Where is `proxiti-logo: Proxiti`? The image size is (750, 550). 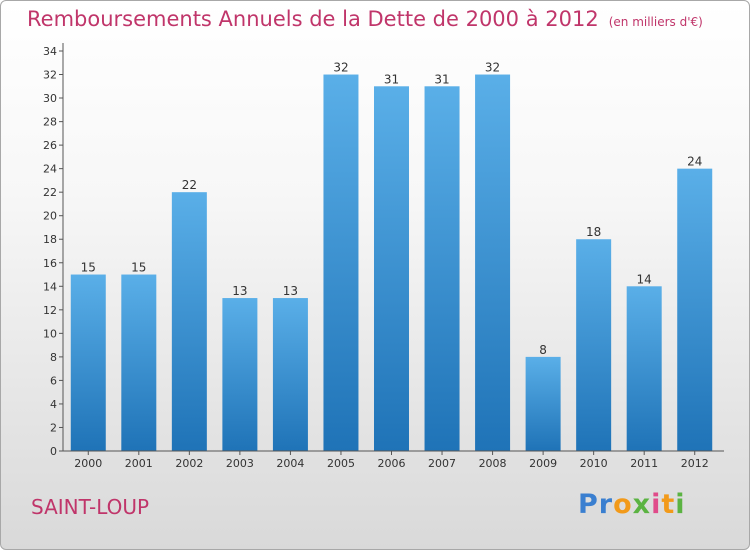 proxiti-logo: Proxiti is located at coordinates (632, 504).